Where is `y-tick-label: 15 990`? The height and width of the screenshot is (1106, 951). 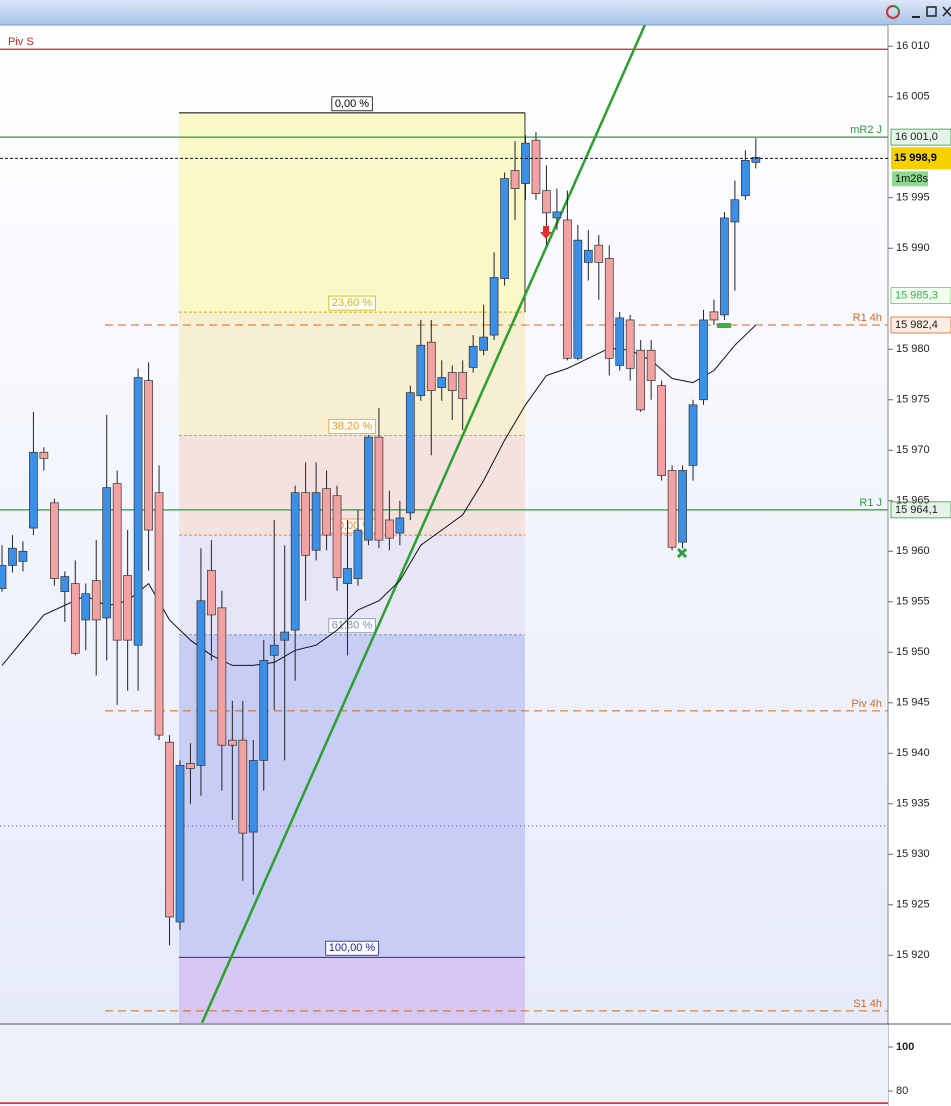 y-tick-label: 15 990 is located at coordinates (913, 248).